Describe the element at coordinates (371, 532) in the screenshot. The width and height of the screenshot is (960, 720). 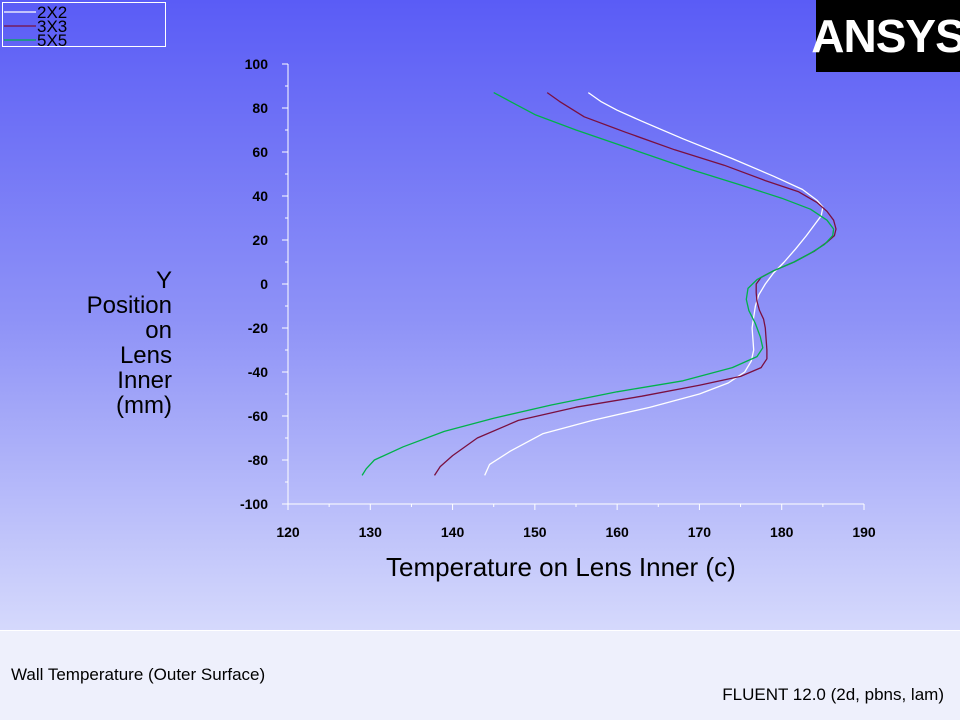
I see `x-tick-label: 130` at that location.